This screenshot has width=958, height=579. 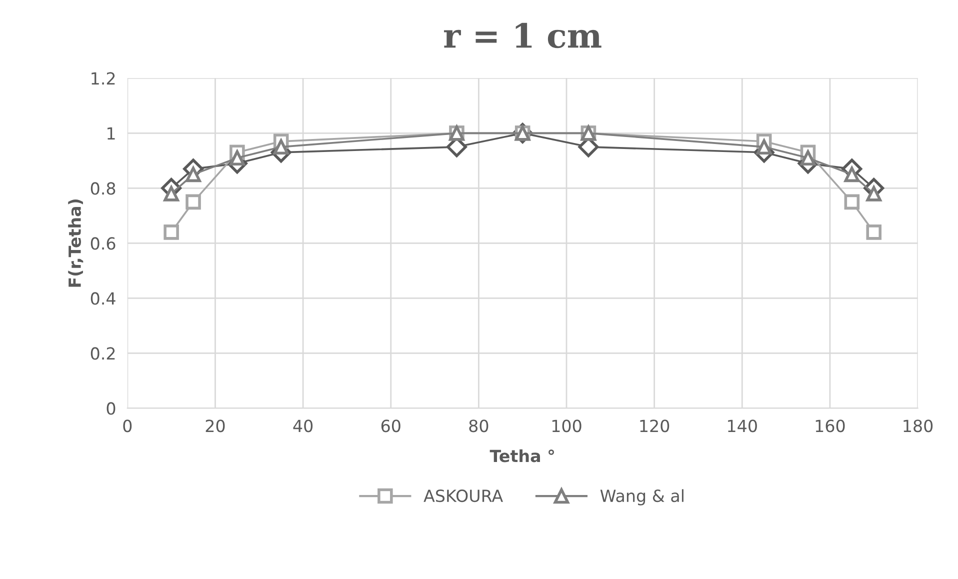 I want to click on x-tick-label: 40, so click(x=303, y=426).